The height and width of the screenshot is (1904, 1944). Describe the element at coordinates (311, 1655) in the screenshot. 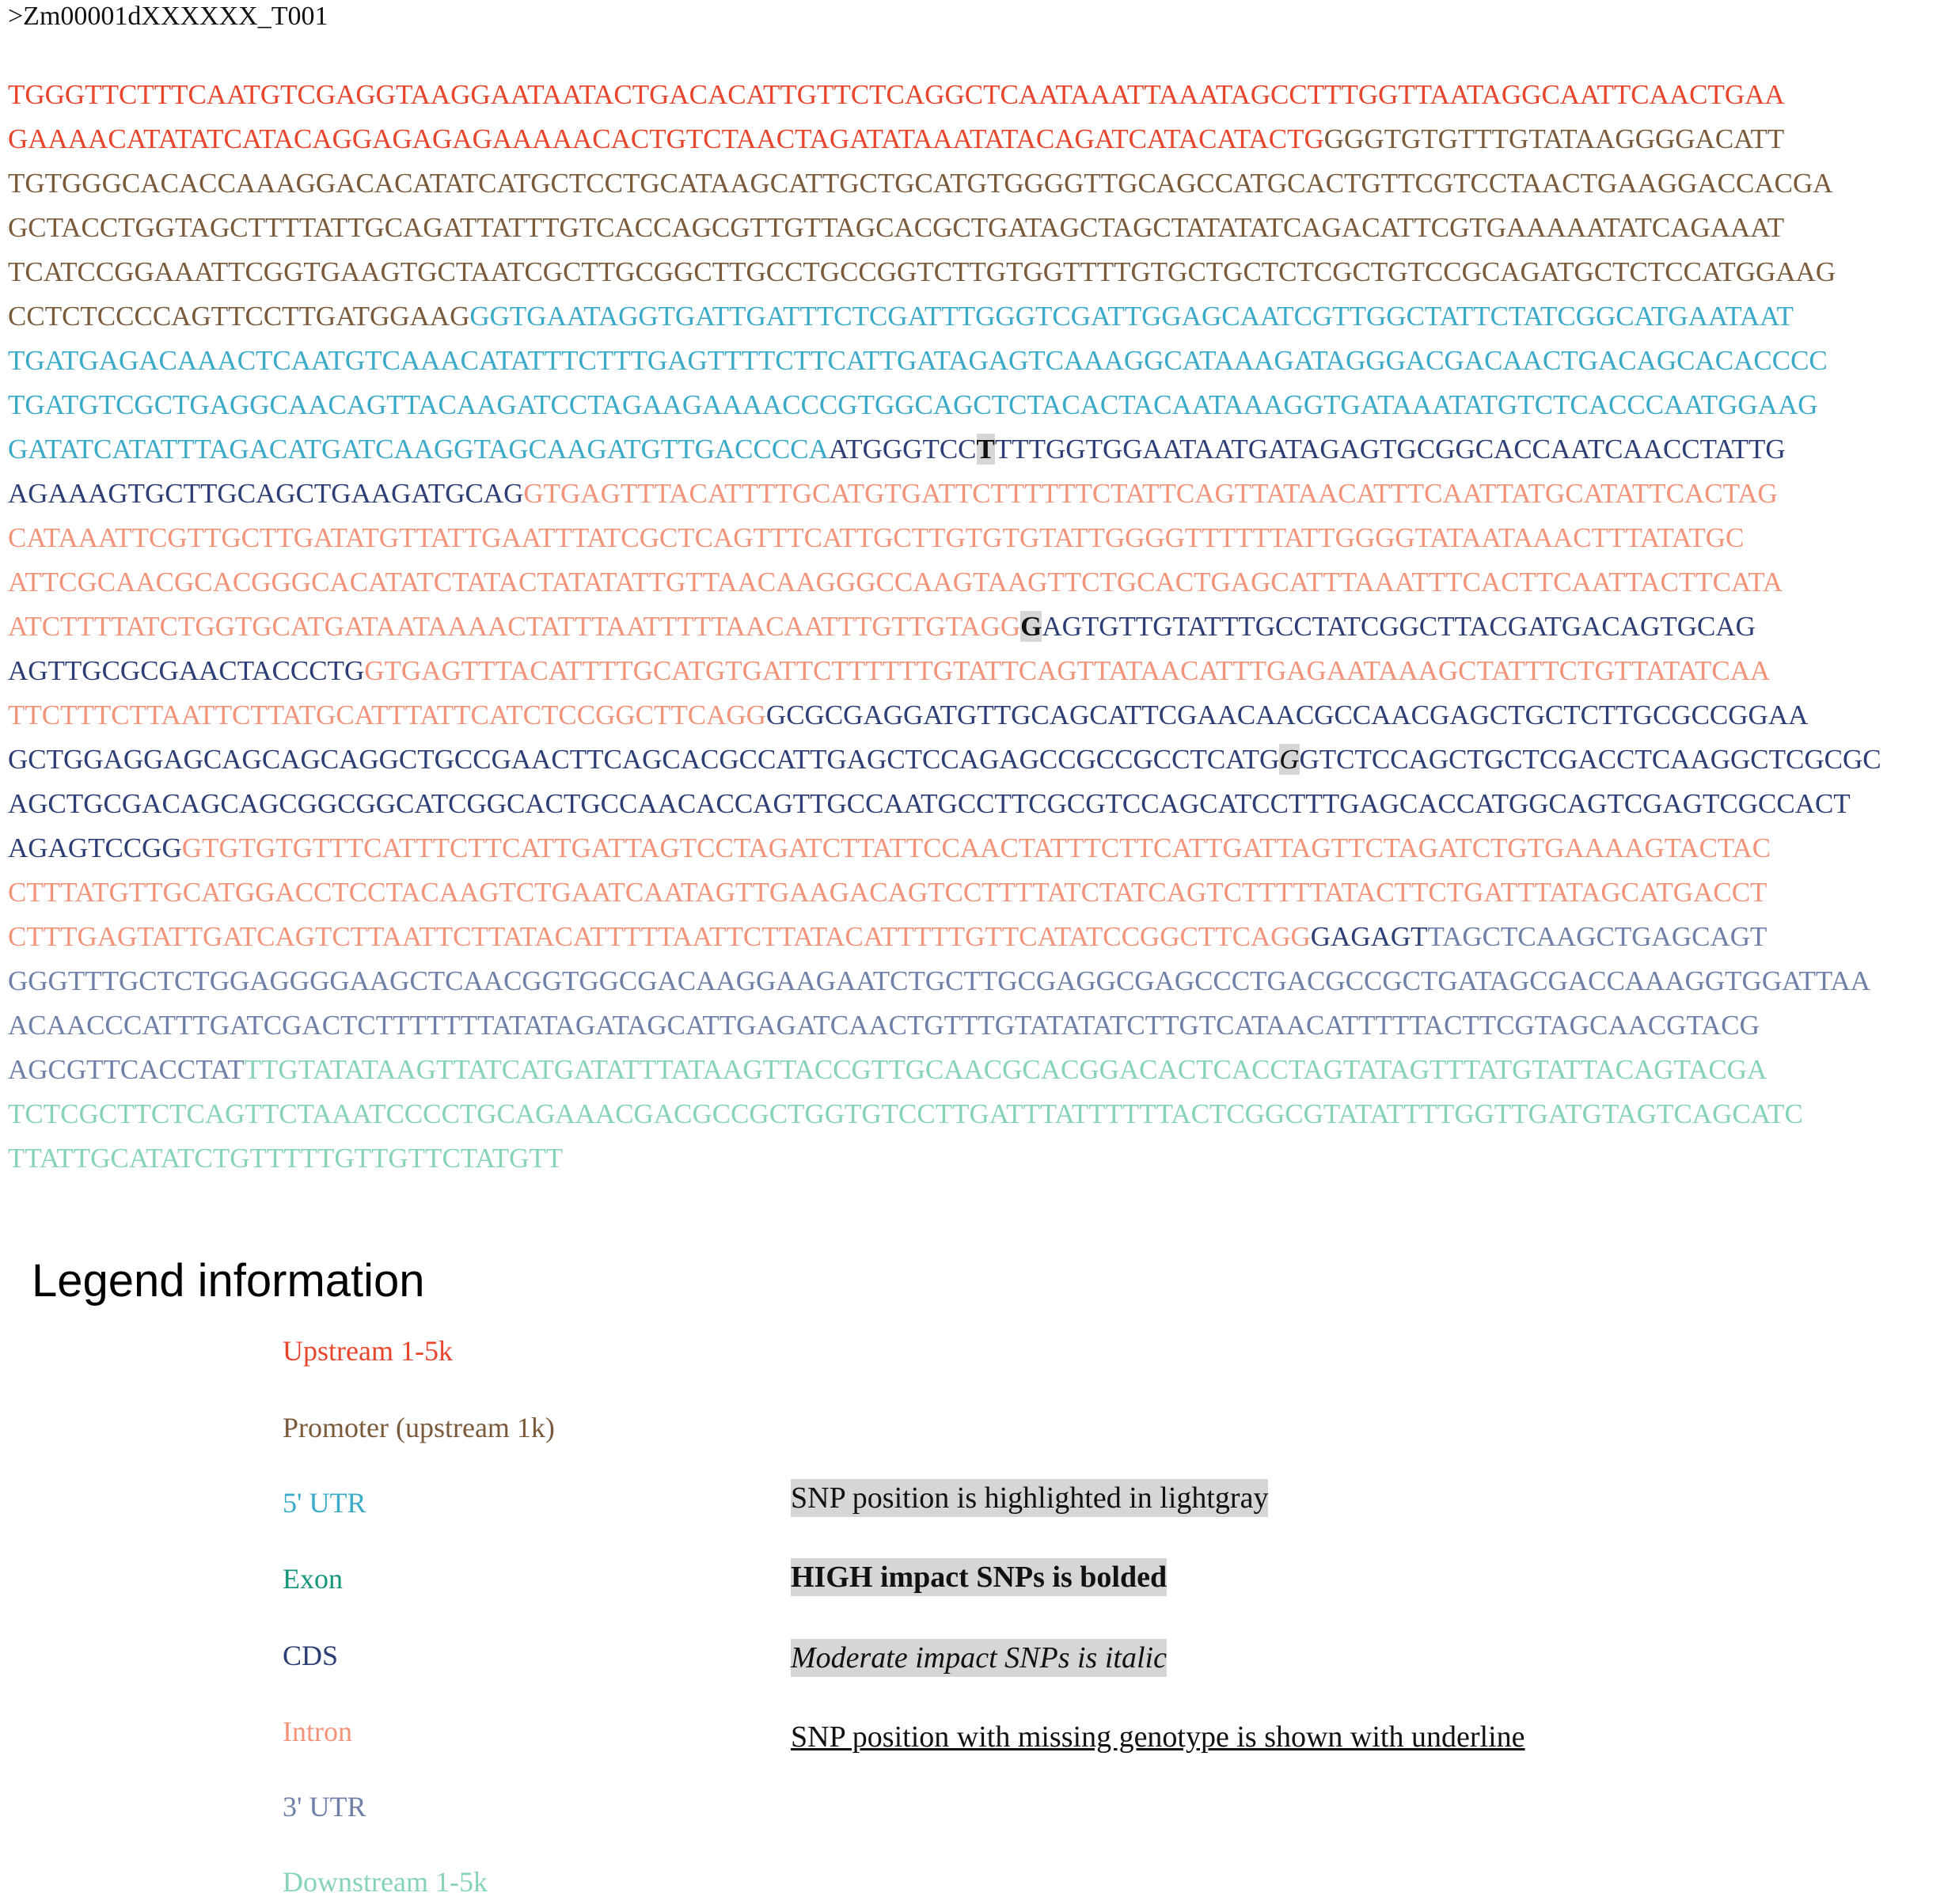

I see `legend-item: CDS` at that location.